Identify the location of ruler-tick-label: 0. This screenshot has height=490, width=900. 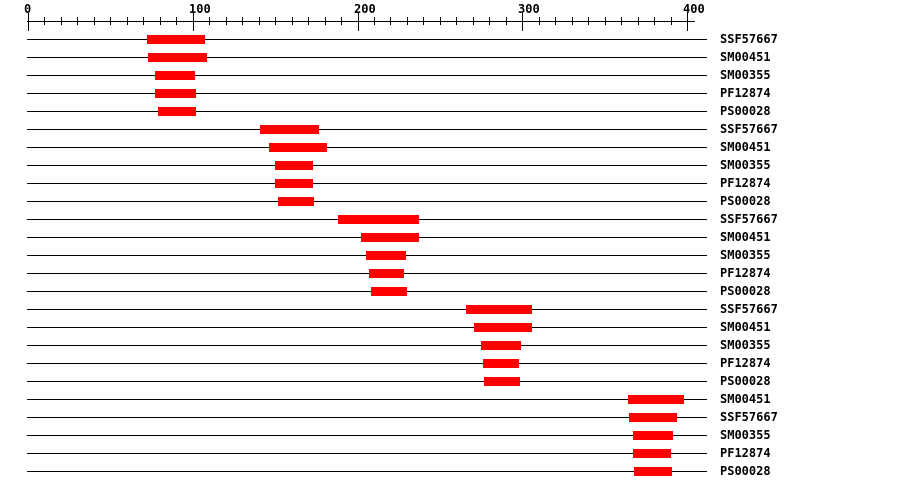
(28, 9).